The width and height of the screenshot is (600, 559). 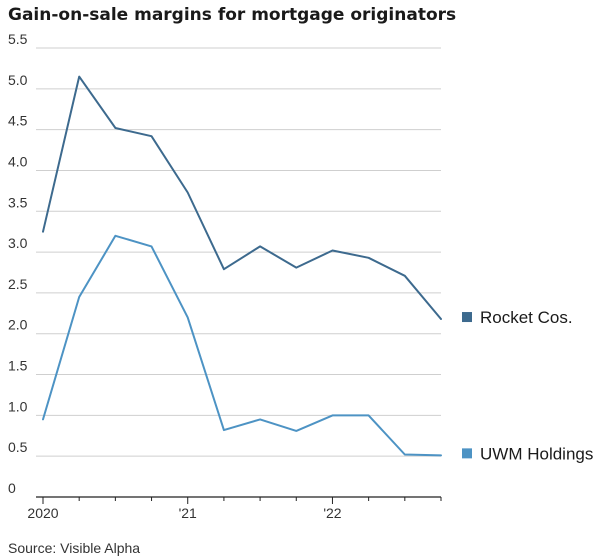 I want to click on y-tick-label: 2.5, so click(x=18, y=284).